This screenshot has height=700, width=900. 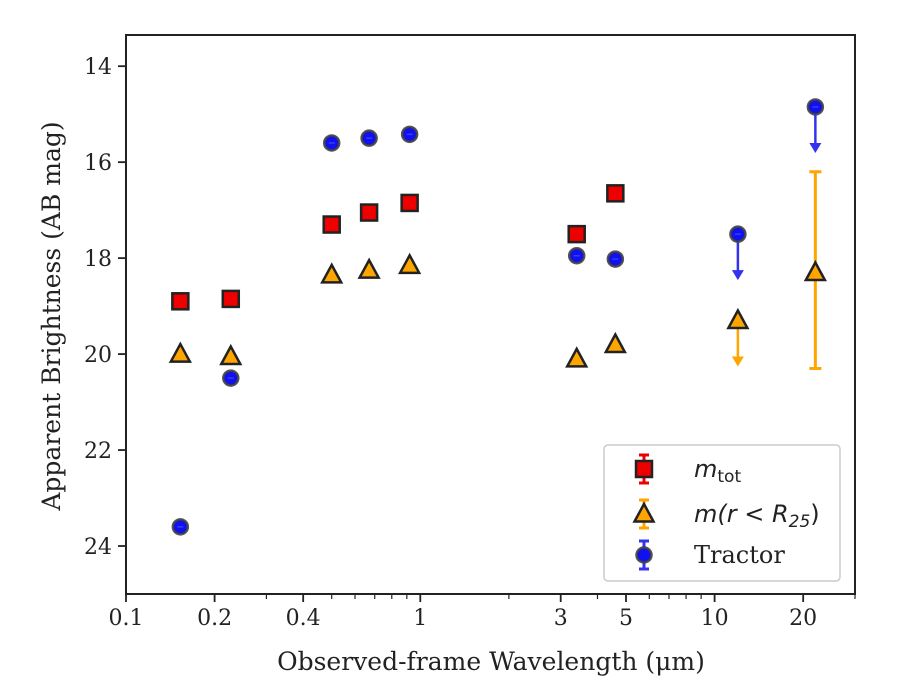 What do you see at coordinates (803, 618) in the screenshot?
I see `x-tick-label: 20` at bounding box center [803, 618].